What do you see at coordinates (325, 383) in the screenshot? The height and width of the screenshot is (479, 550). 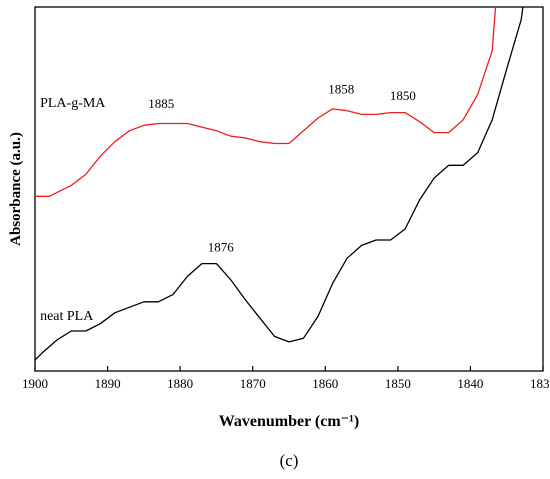 I see `x-tick-label: 1860` at bounding box center [325, 383].